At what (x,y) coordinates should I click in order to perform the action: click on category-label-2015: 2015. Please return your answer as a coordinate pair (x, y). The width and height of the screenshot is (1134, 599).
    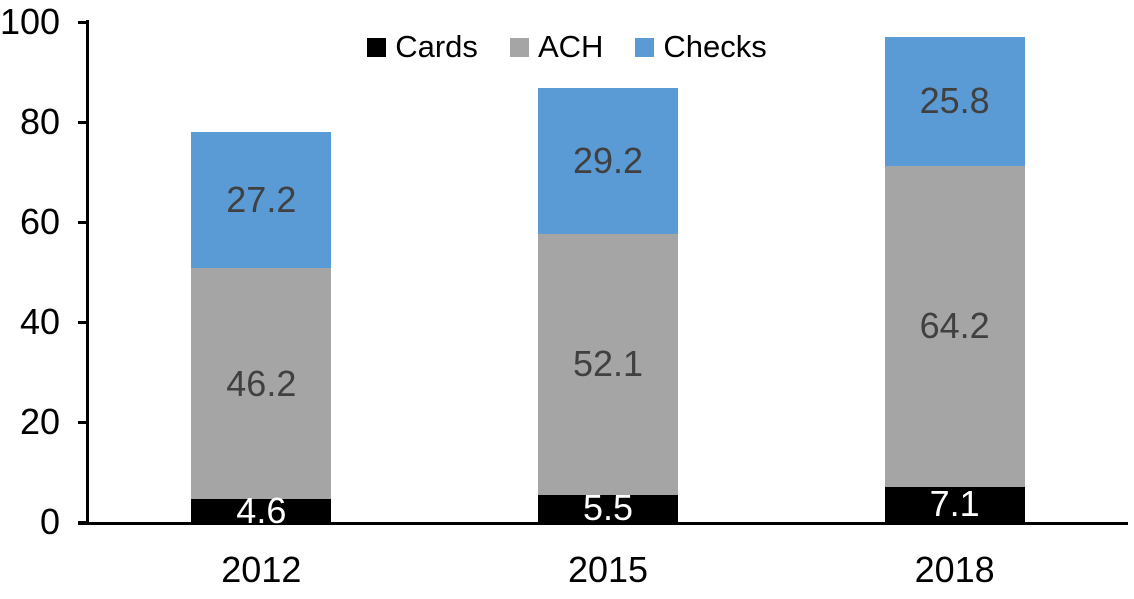
    Looking at the image, I should click on (608, 569).